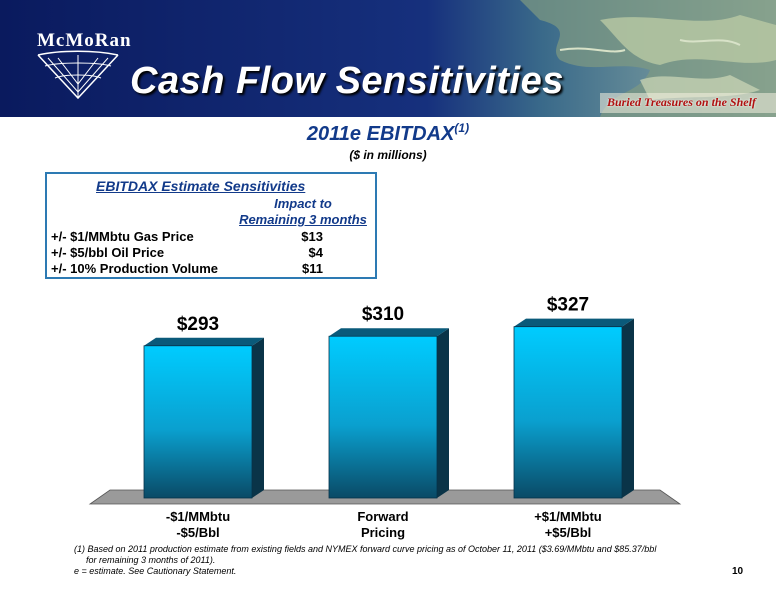 Image resolution: width=776 pixels, height=600 pixels. I want to click on footnote-1-line2: for remaining 3 months of 2011)., so click(151, 560).